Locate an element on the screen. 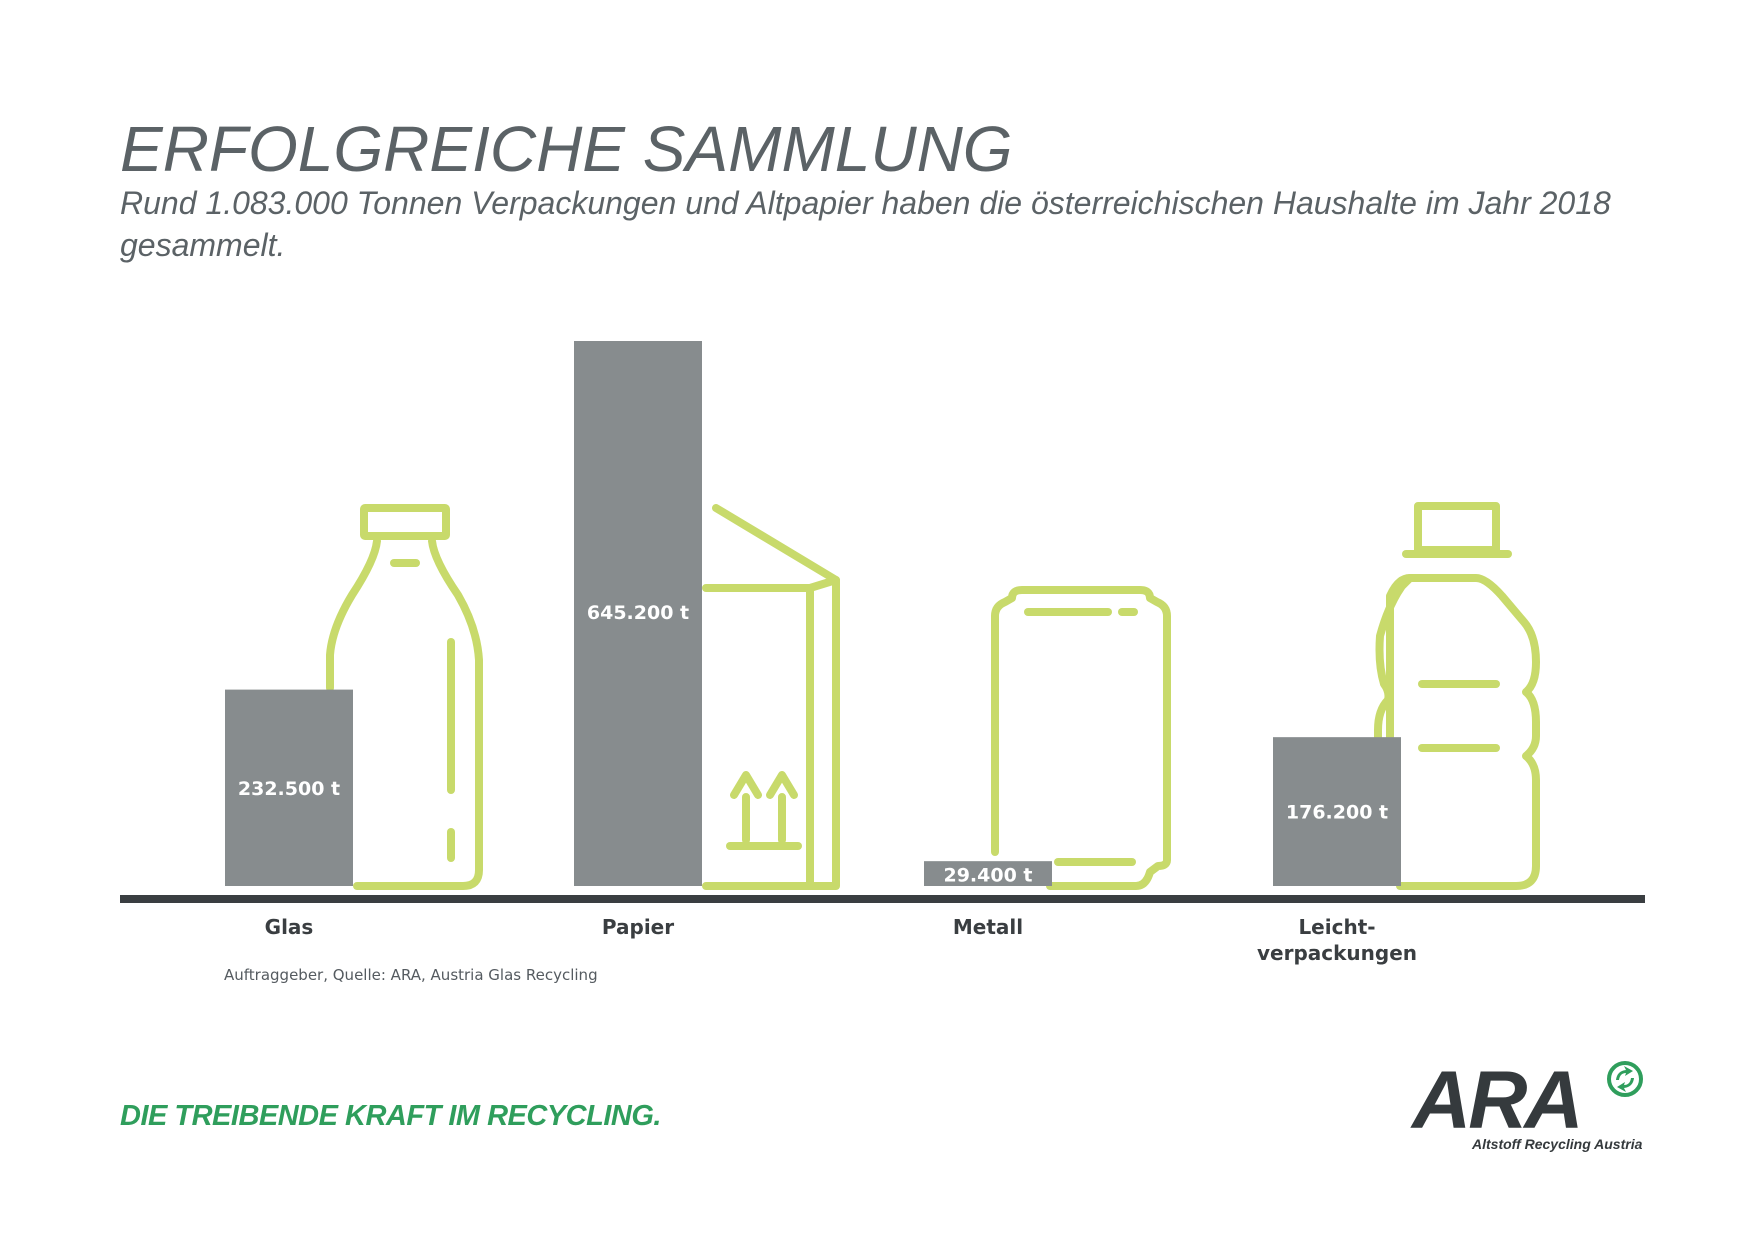 The height and width of the screenshot is (1240, 1753). plastic-bottle-icon is located at coordinates (1457, 696).